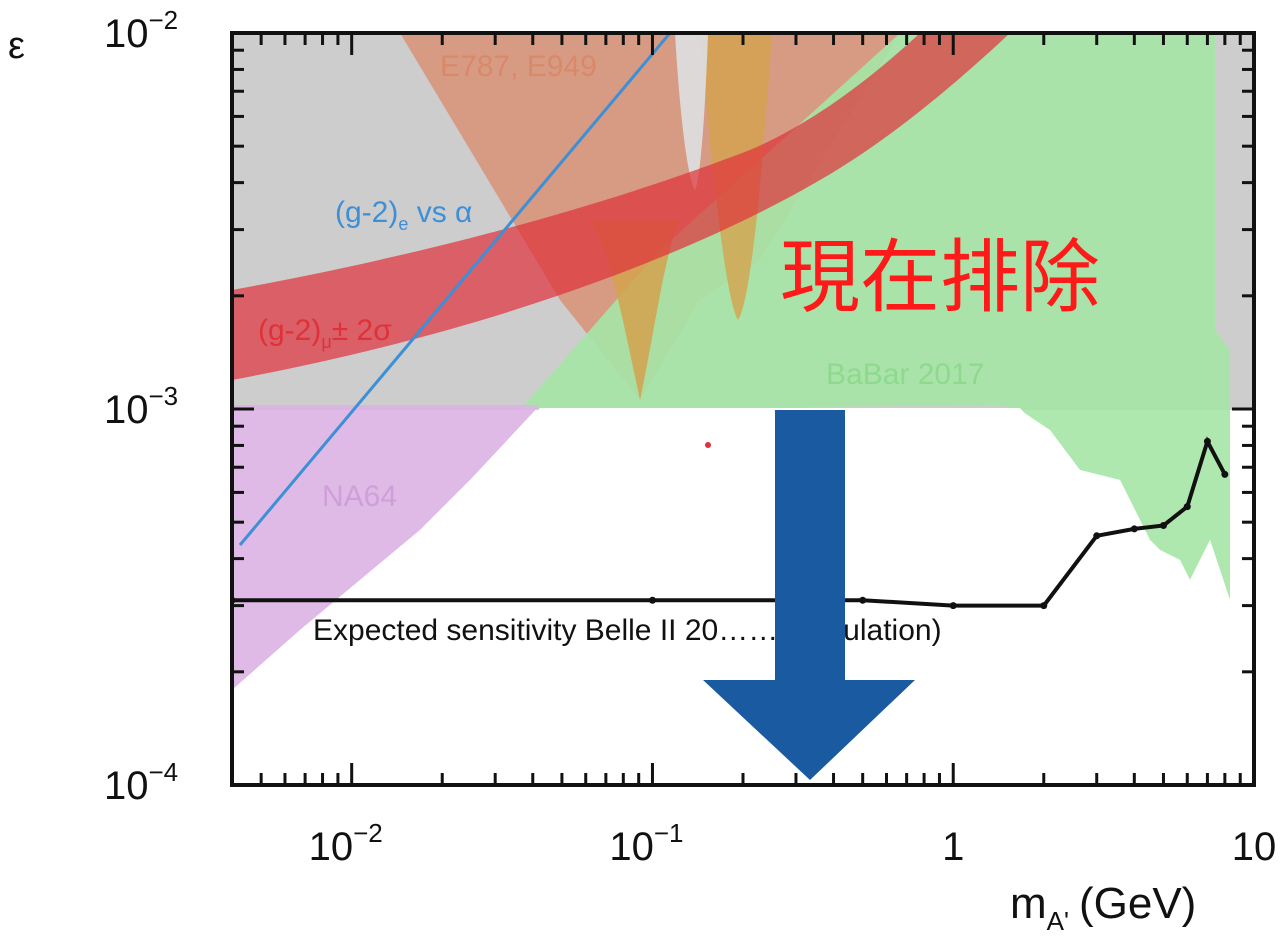 Image resolution: width=1283 pixels, height=948 pixels. I want to click on x-tick-label: 1, so click(953, 847).